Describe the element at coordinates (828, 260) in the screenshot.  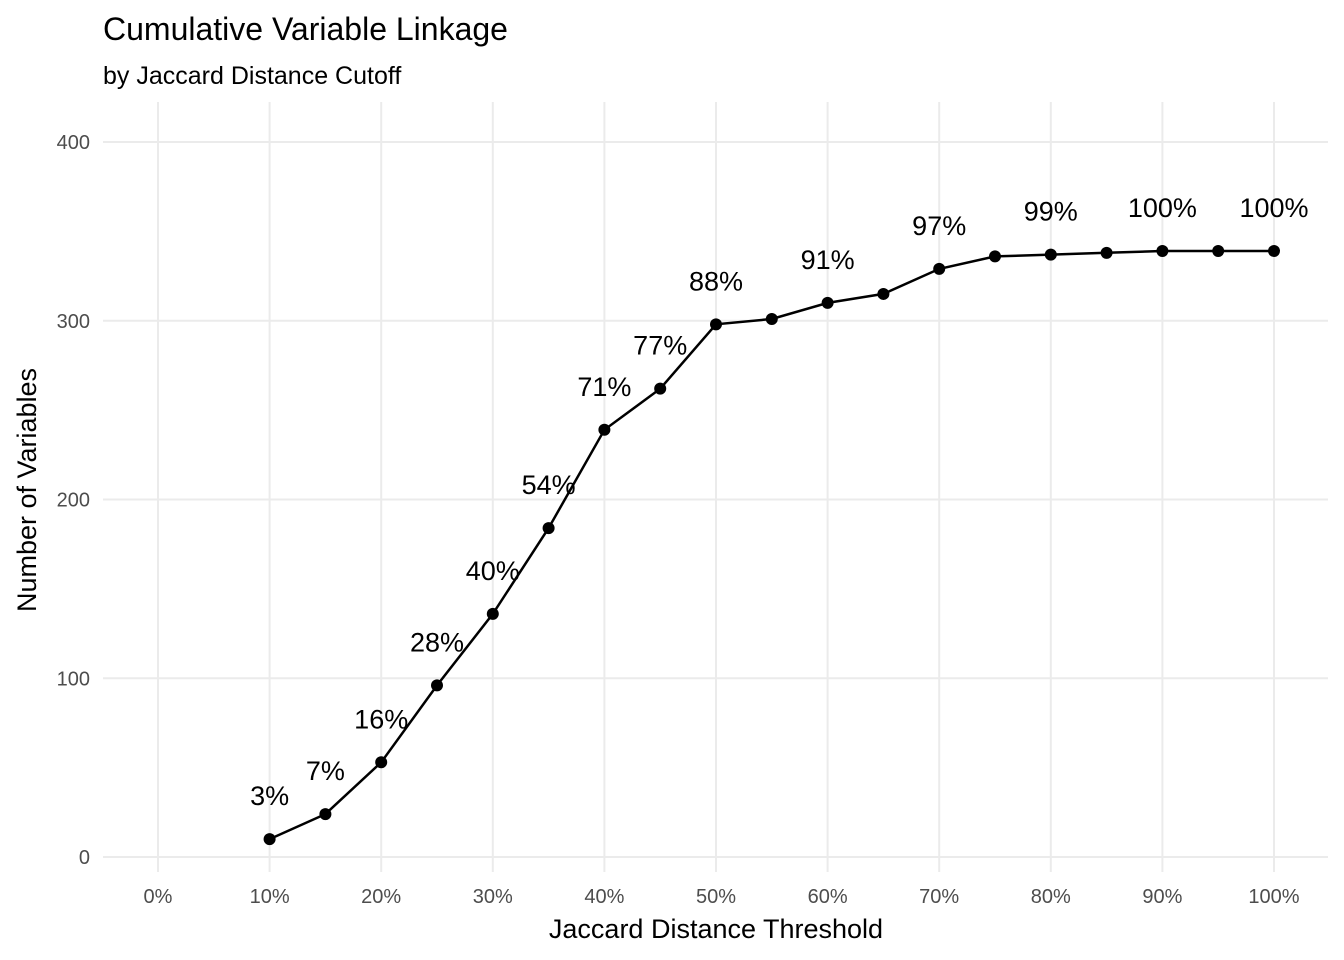
I see `data-label: 91%` at that location.